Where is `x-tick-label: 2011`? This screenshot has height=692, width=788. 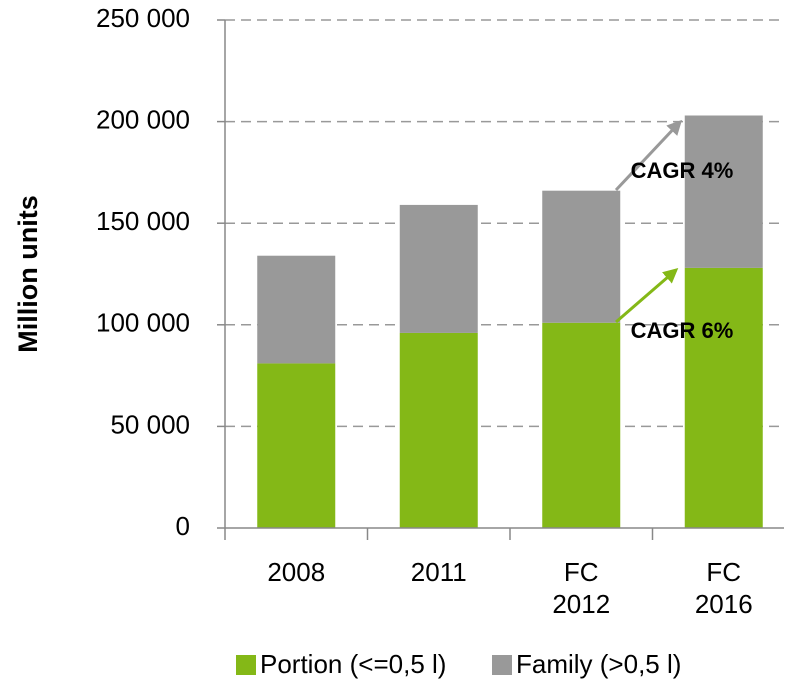
x-tick-label: 2011 is located at coordinates (438, 572).